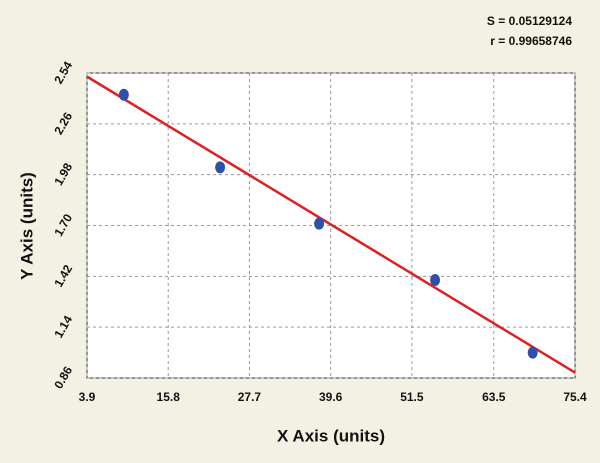 The height and width of the screenshot is (463, 600). Describe the element at coordinates (26, 226) in the screenshot. I see `y-axis-label: Y Axis (units)` at that location.